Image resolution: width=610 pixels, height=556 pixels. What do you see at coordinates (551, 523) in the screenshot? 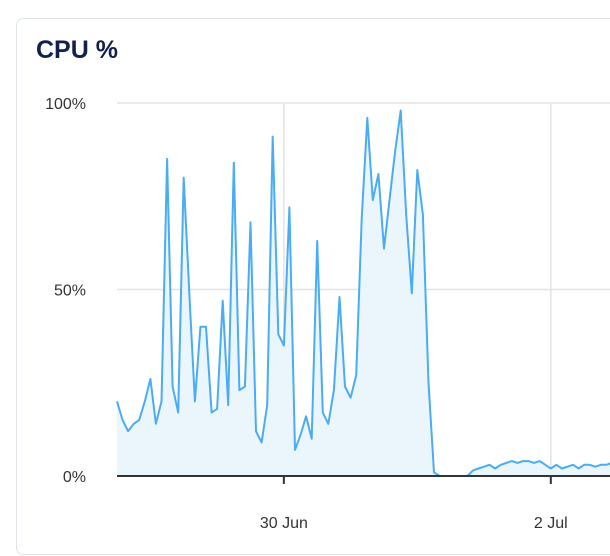
I see `x-tick-label: 2 Jul` at bounding box center [551, 523].